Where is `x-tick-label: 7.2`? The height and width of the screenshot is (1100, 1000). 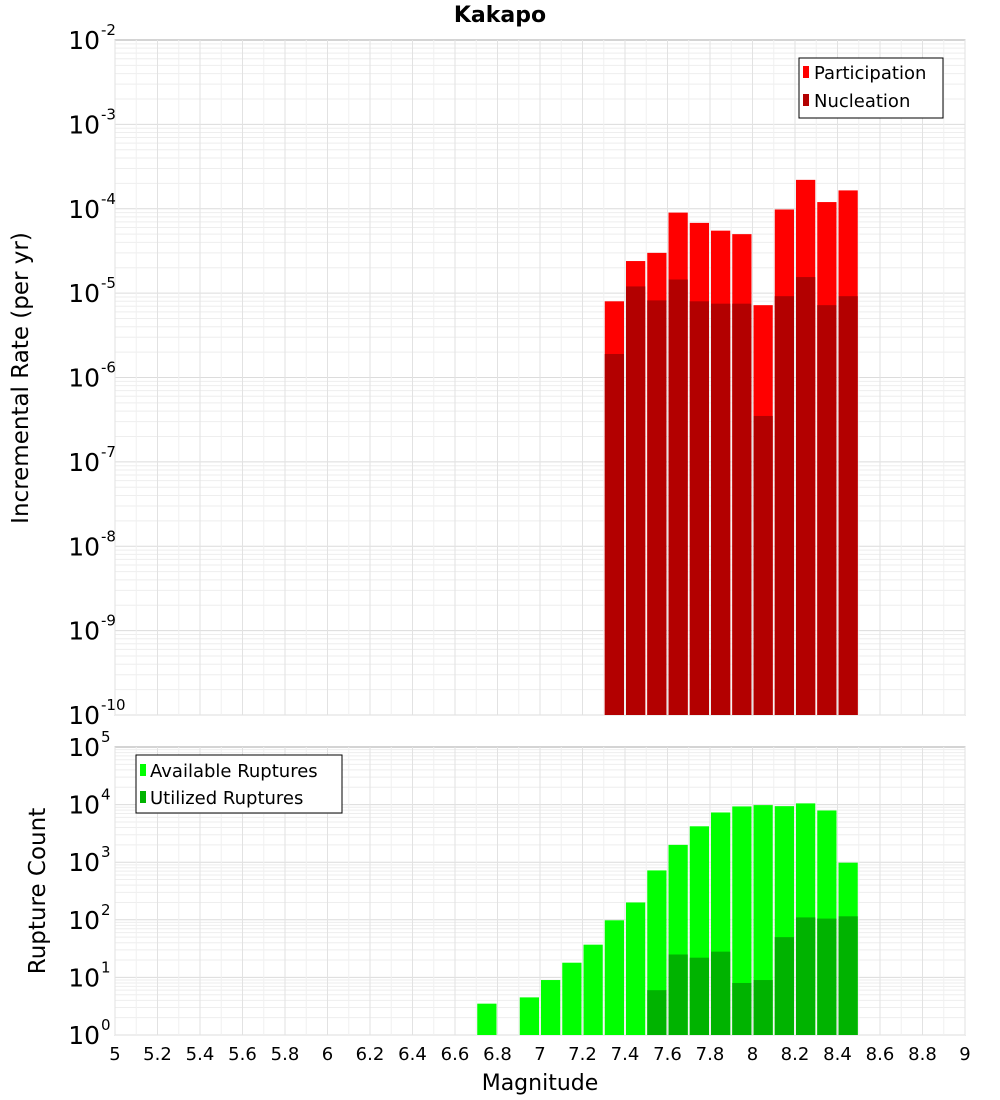
x-tick-label: 7.2 is located at coordinates (582, 1054).